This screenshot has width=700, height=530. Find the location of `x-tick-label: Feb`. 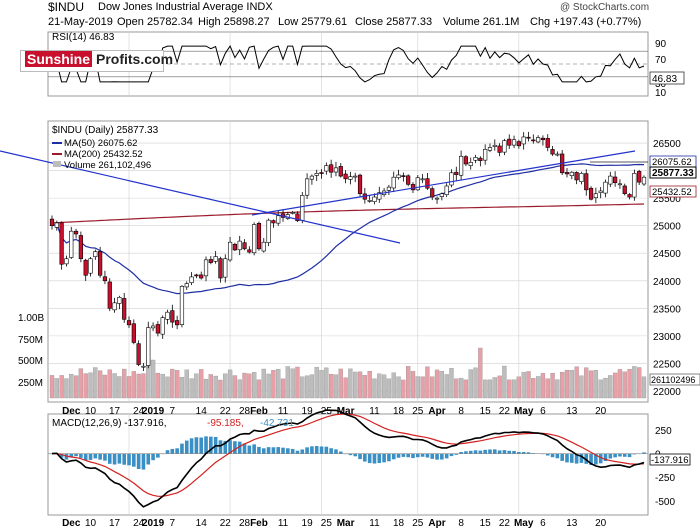

x-tick-label: Feb is located at coordinates (259, 411).